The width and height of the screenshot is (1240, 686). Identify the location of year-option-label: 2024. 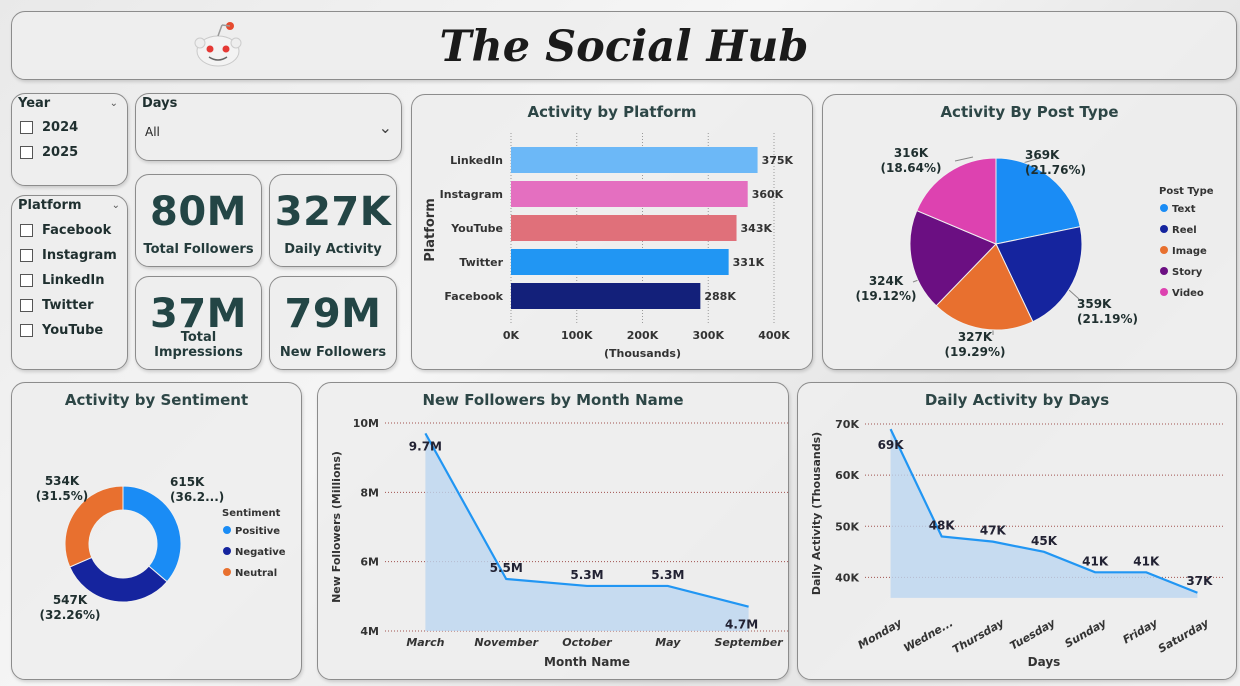
(60, 127).